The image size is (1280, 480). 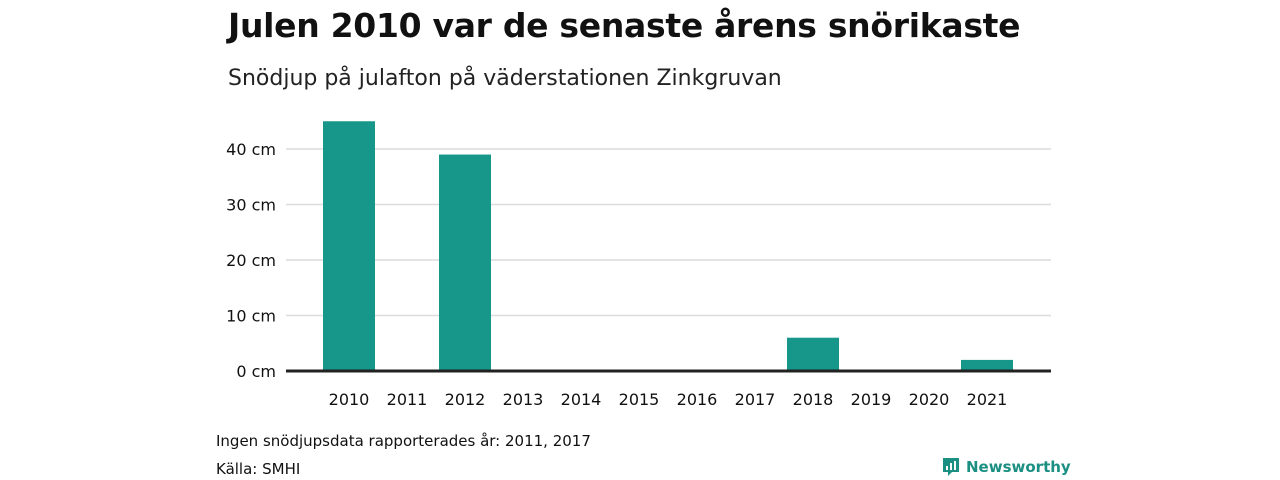 What do you see at coordinates (523, 399) in the screenshot?
I see `x-tick-label: 2013` at bounding box center [523, 399].